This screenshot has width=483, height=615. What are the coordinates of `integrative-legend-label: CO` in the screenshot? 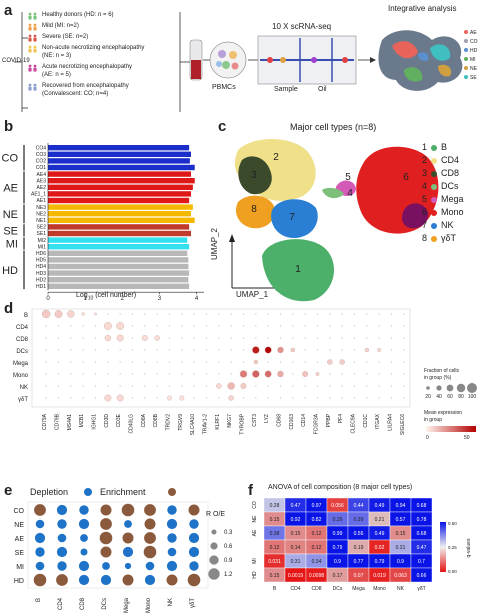 It's located at (474, 42).